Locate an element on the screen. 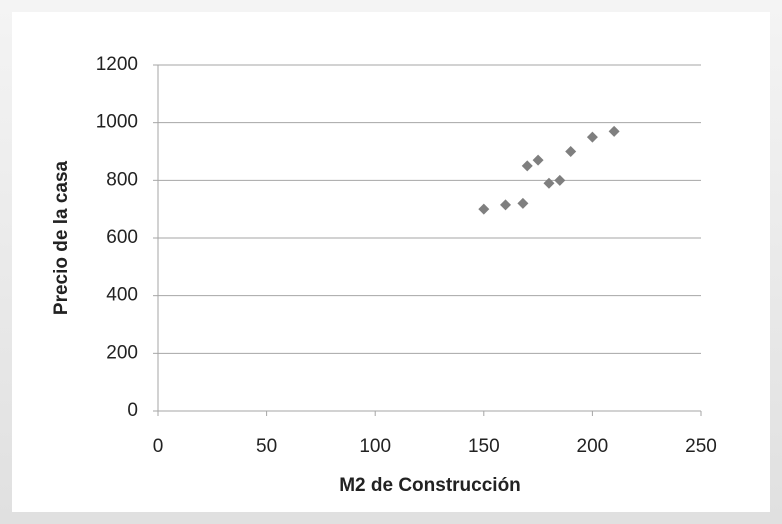  x-tick-label: 200 is located at coordinates (593, 446).